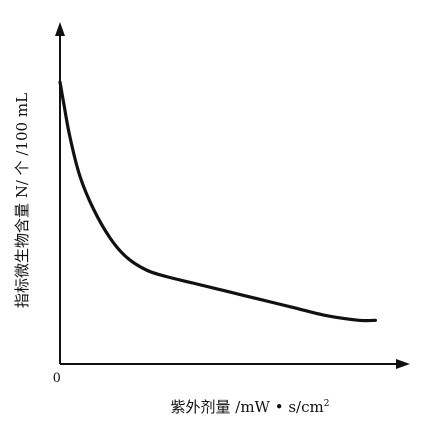 The image size is (437, 437). Describe the element at coordinates (247, 407) in the screenshot. I see `x-axis-label-text: 紫外剂量 /mW • s/cm` at that location.